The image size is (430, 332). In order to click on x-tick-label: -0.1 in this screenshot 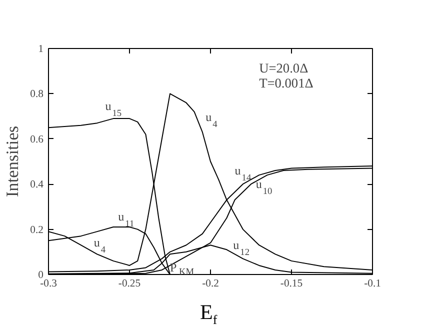, I will do `click(372, 284)`.